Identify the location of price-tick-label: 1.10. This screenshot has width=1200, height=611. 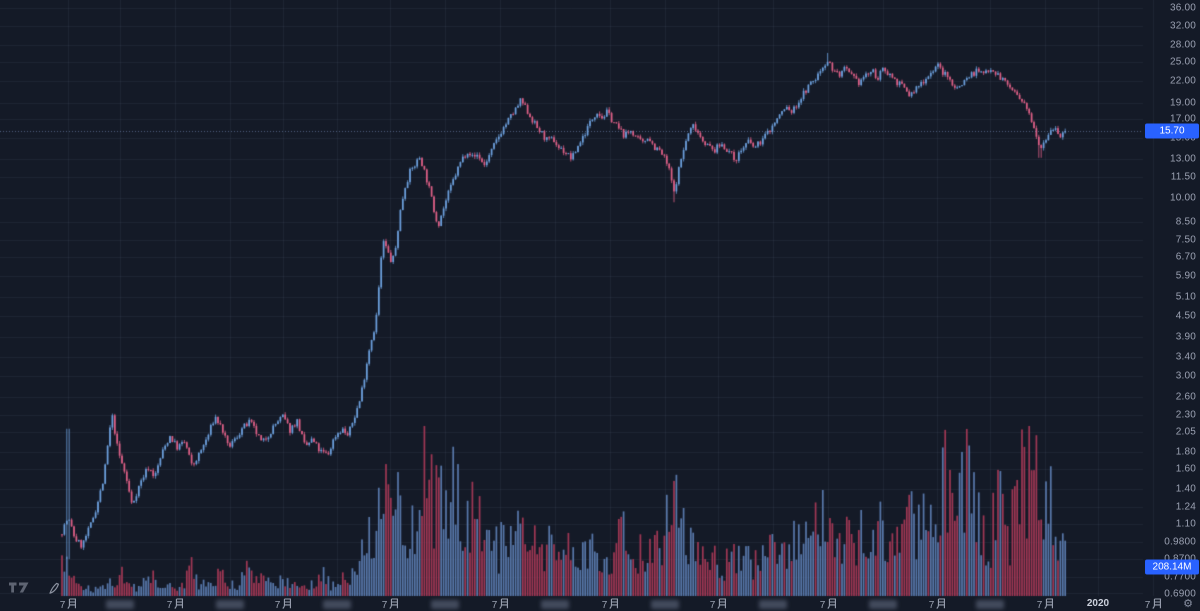
(1185, 524).